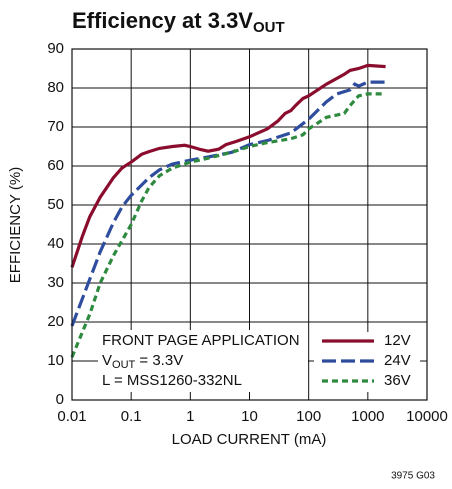 The image size is (452, 489). I want to click on x-tick-label: 10000, so click(427, 416).